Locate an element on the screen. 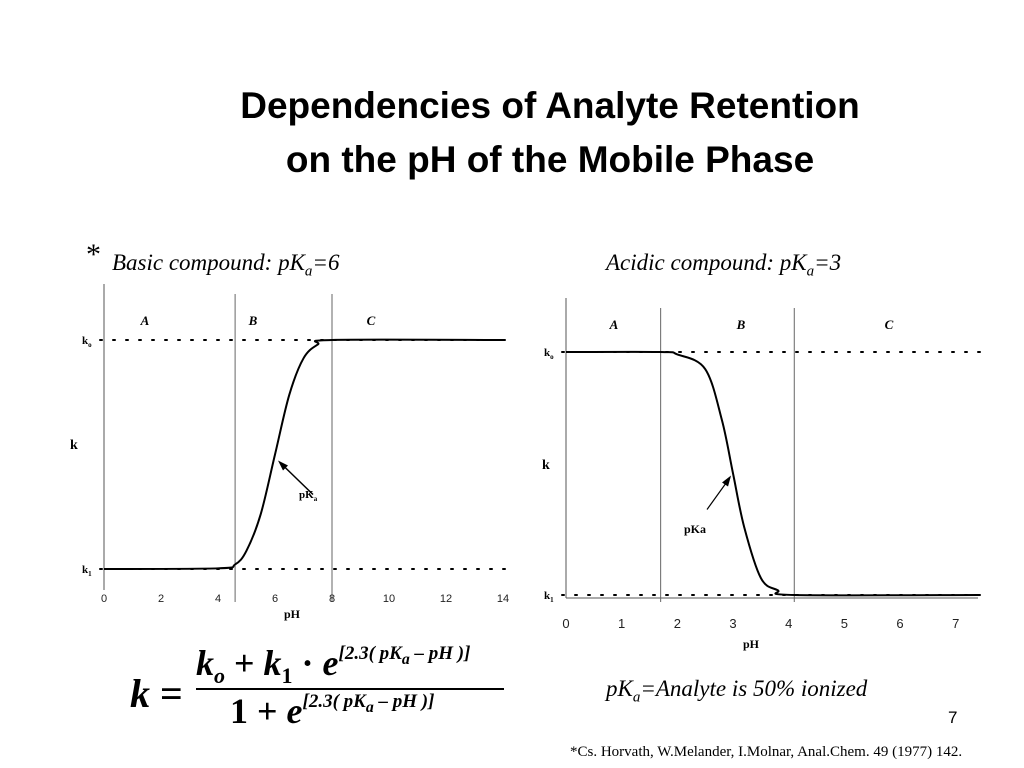 The height and width of the screenshot is (768, 1024). formula-numerator: ko + k1 · e[2.3( pKa – pH )] is located at coordinates (333, 666).